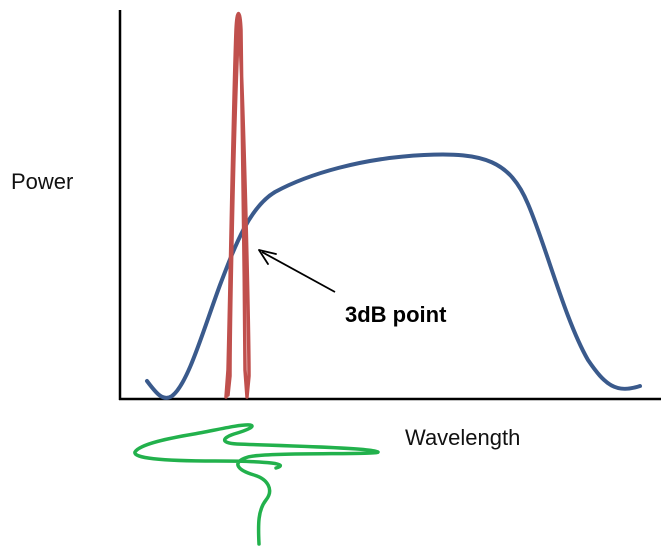 This screenshot has width=661, height=546. What do you see at coordinates (42, 181) in the screenshot?
I see `y-axis-label: Power` at bounding box center [42, 181].